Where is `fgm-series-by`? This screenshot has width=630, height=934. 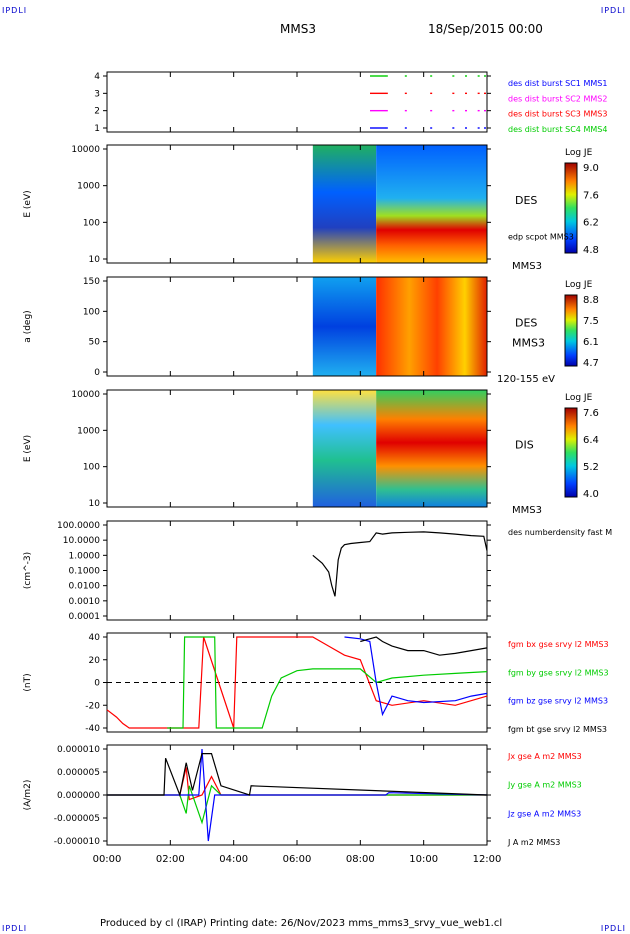
fgm-series-by is located at coordinates (327, 682).